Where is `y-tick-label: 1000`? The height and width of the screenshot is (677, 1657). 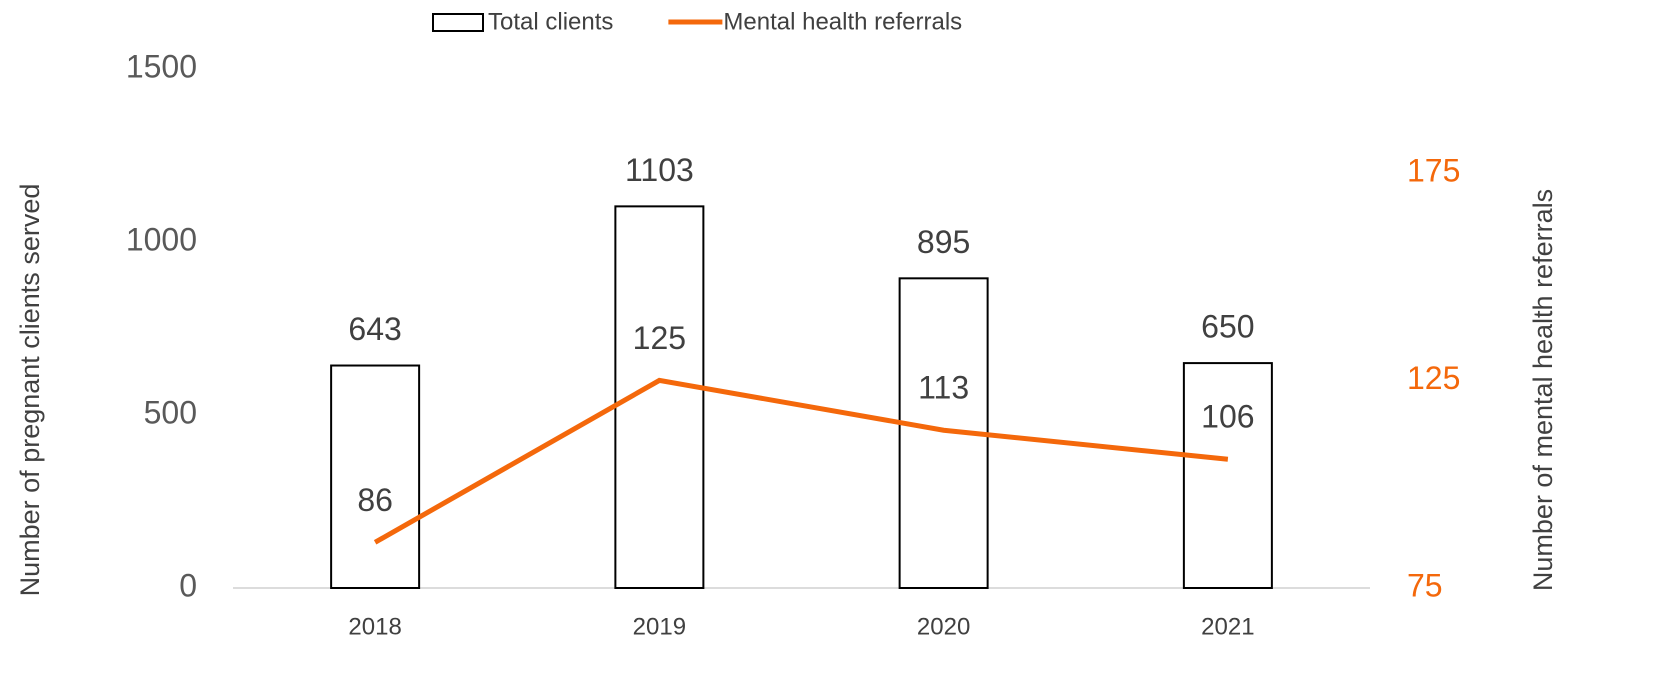
y-tick-label: 1000 is located at coordinates (161, 239).